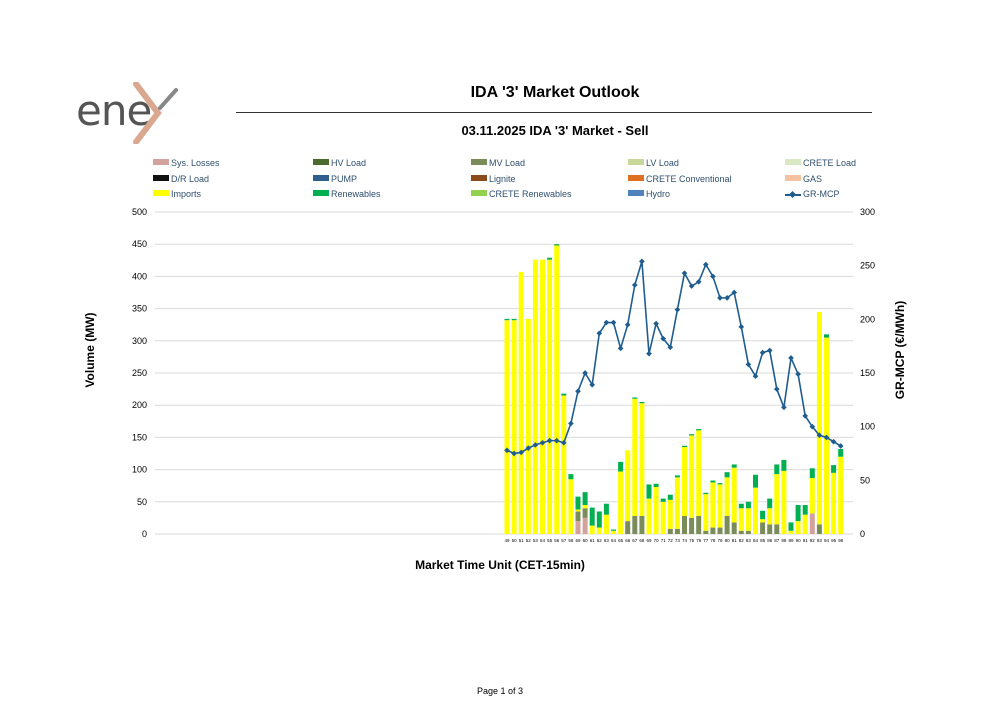  What do you see at coordinates (114, 110) in the screenshot?
I see `logo: ene` at bounding box center [114, 110].